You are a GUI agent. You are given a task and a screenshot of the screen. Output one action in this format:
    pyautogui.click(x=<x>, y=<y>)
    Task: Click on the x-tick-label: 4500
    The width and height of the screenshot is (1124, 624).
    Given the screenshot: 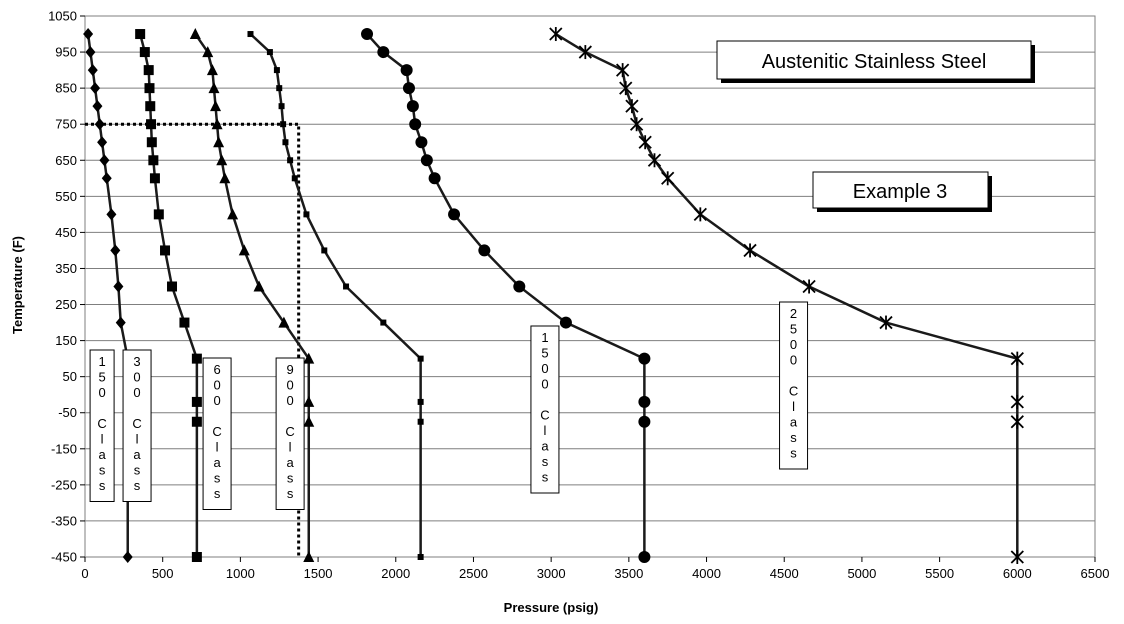 What is the action you would take?
    pyautogui.click(x=784, y=573)
    